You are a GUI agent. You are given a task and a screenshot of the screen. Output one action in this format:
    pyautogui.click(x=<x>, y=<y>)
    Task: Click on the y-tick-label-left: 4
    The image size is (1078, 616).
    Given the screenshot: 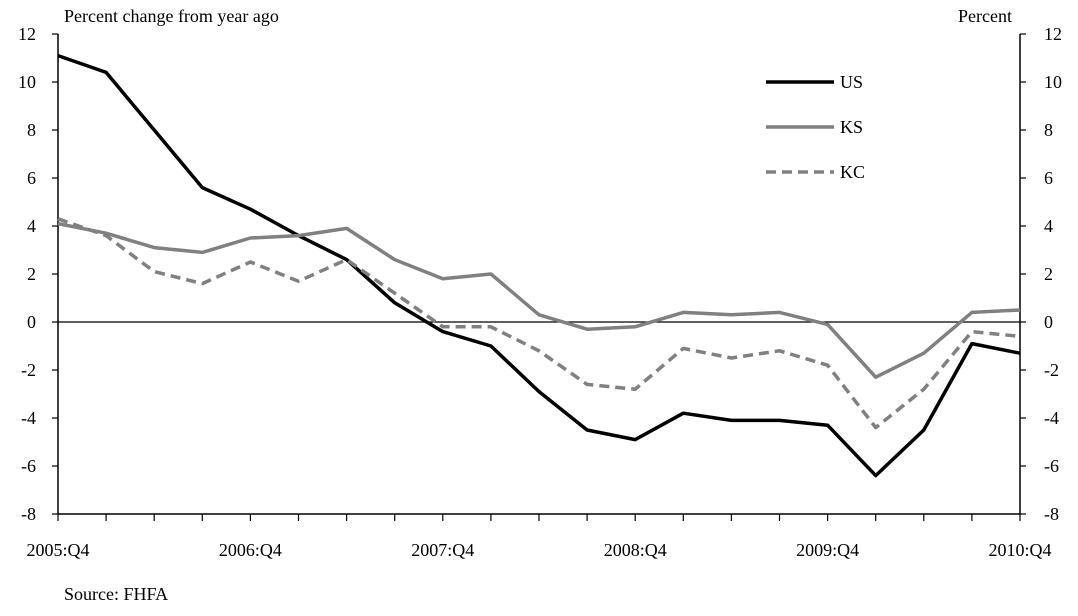 What is the action you would take?
    pyautogui.click(x=31, y=226)
    